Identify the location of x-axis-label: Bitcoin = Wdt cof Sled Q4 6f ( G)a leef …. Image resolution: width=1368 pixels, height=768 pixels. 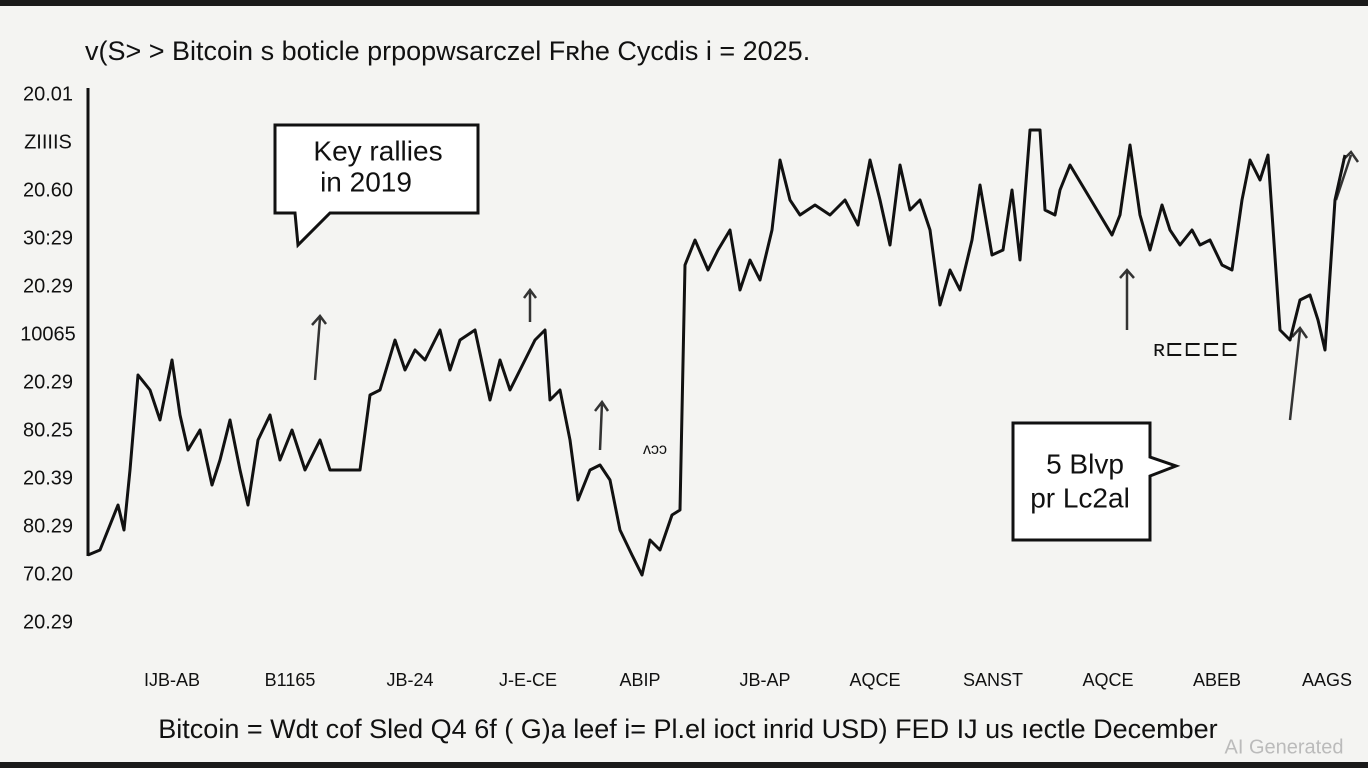
(687, 729).